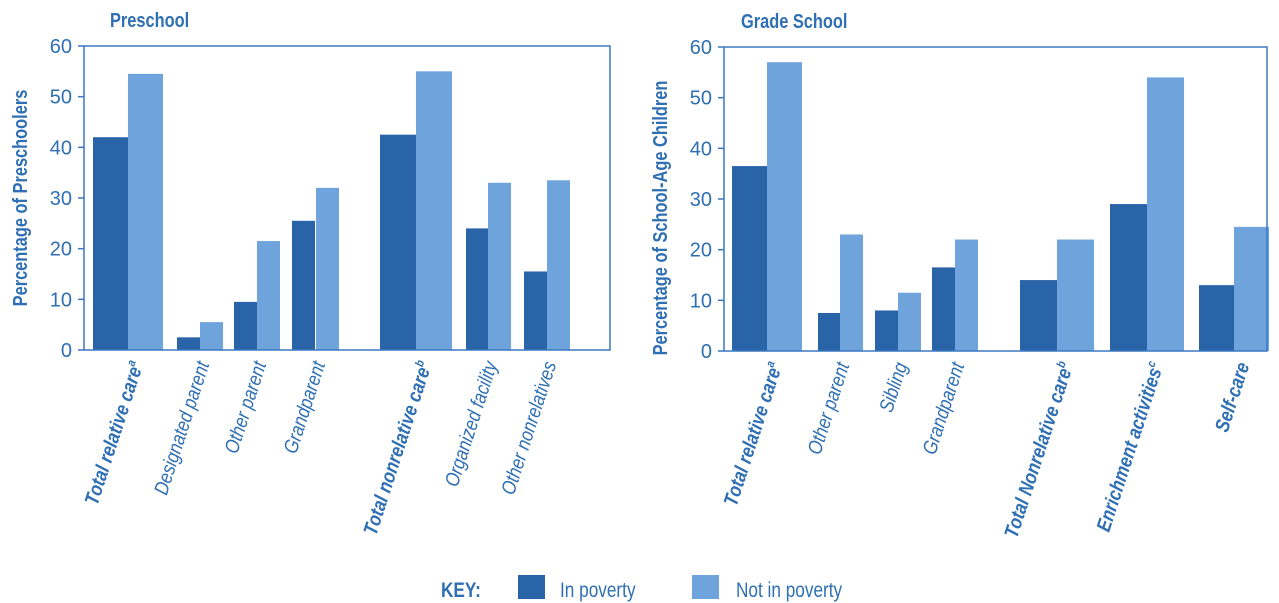 The height and width of the screenshot is (603, 1279). I want to click on legend-swatch-not-in-poverty, so click(705, 587).